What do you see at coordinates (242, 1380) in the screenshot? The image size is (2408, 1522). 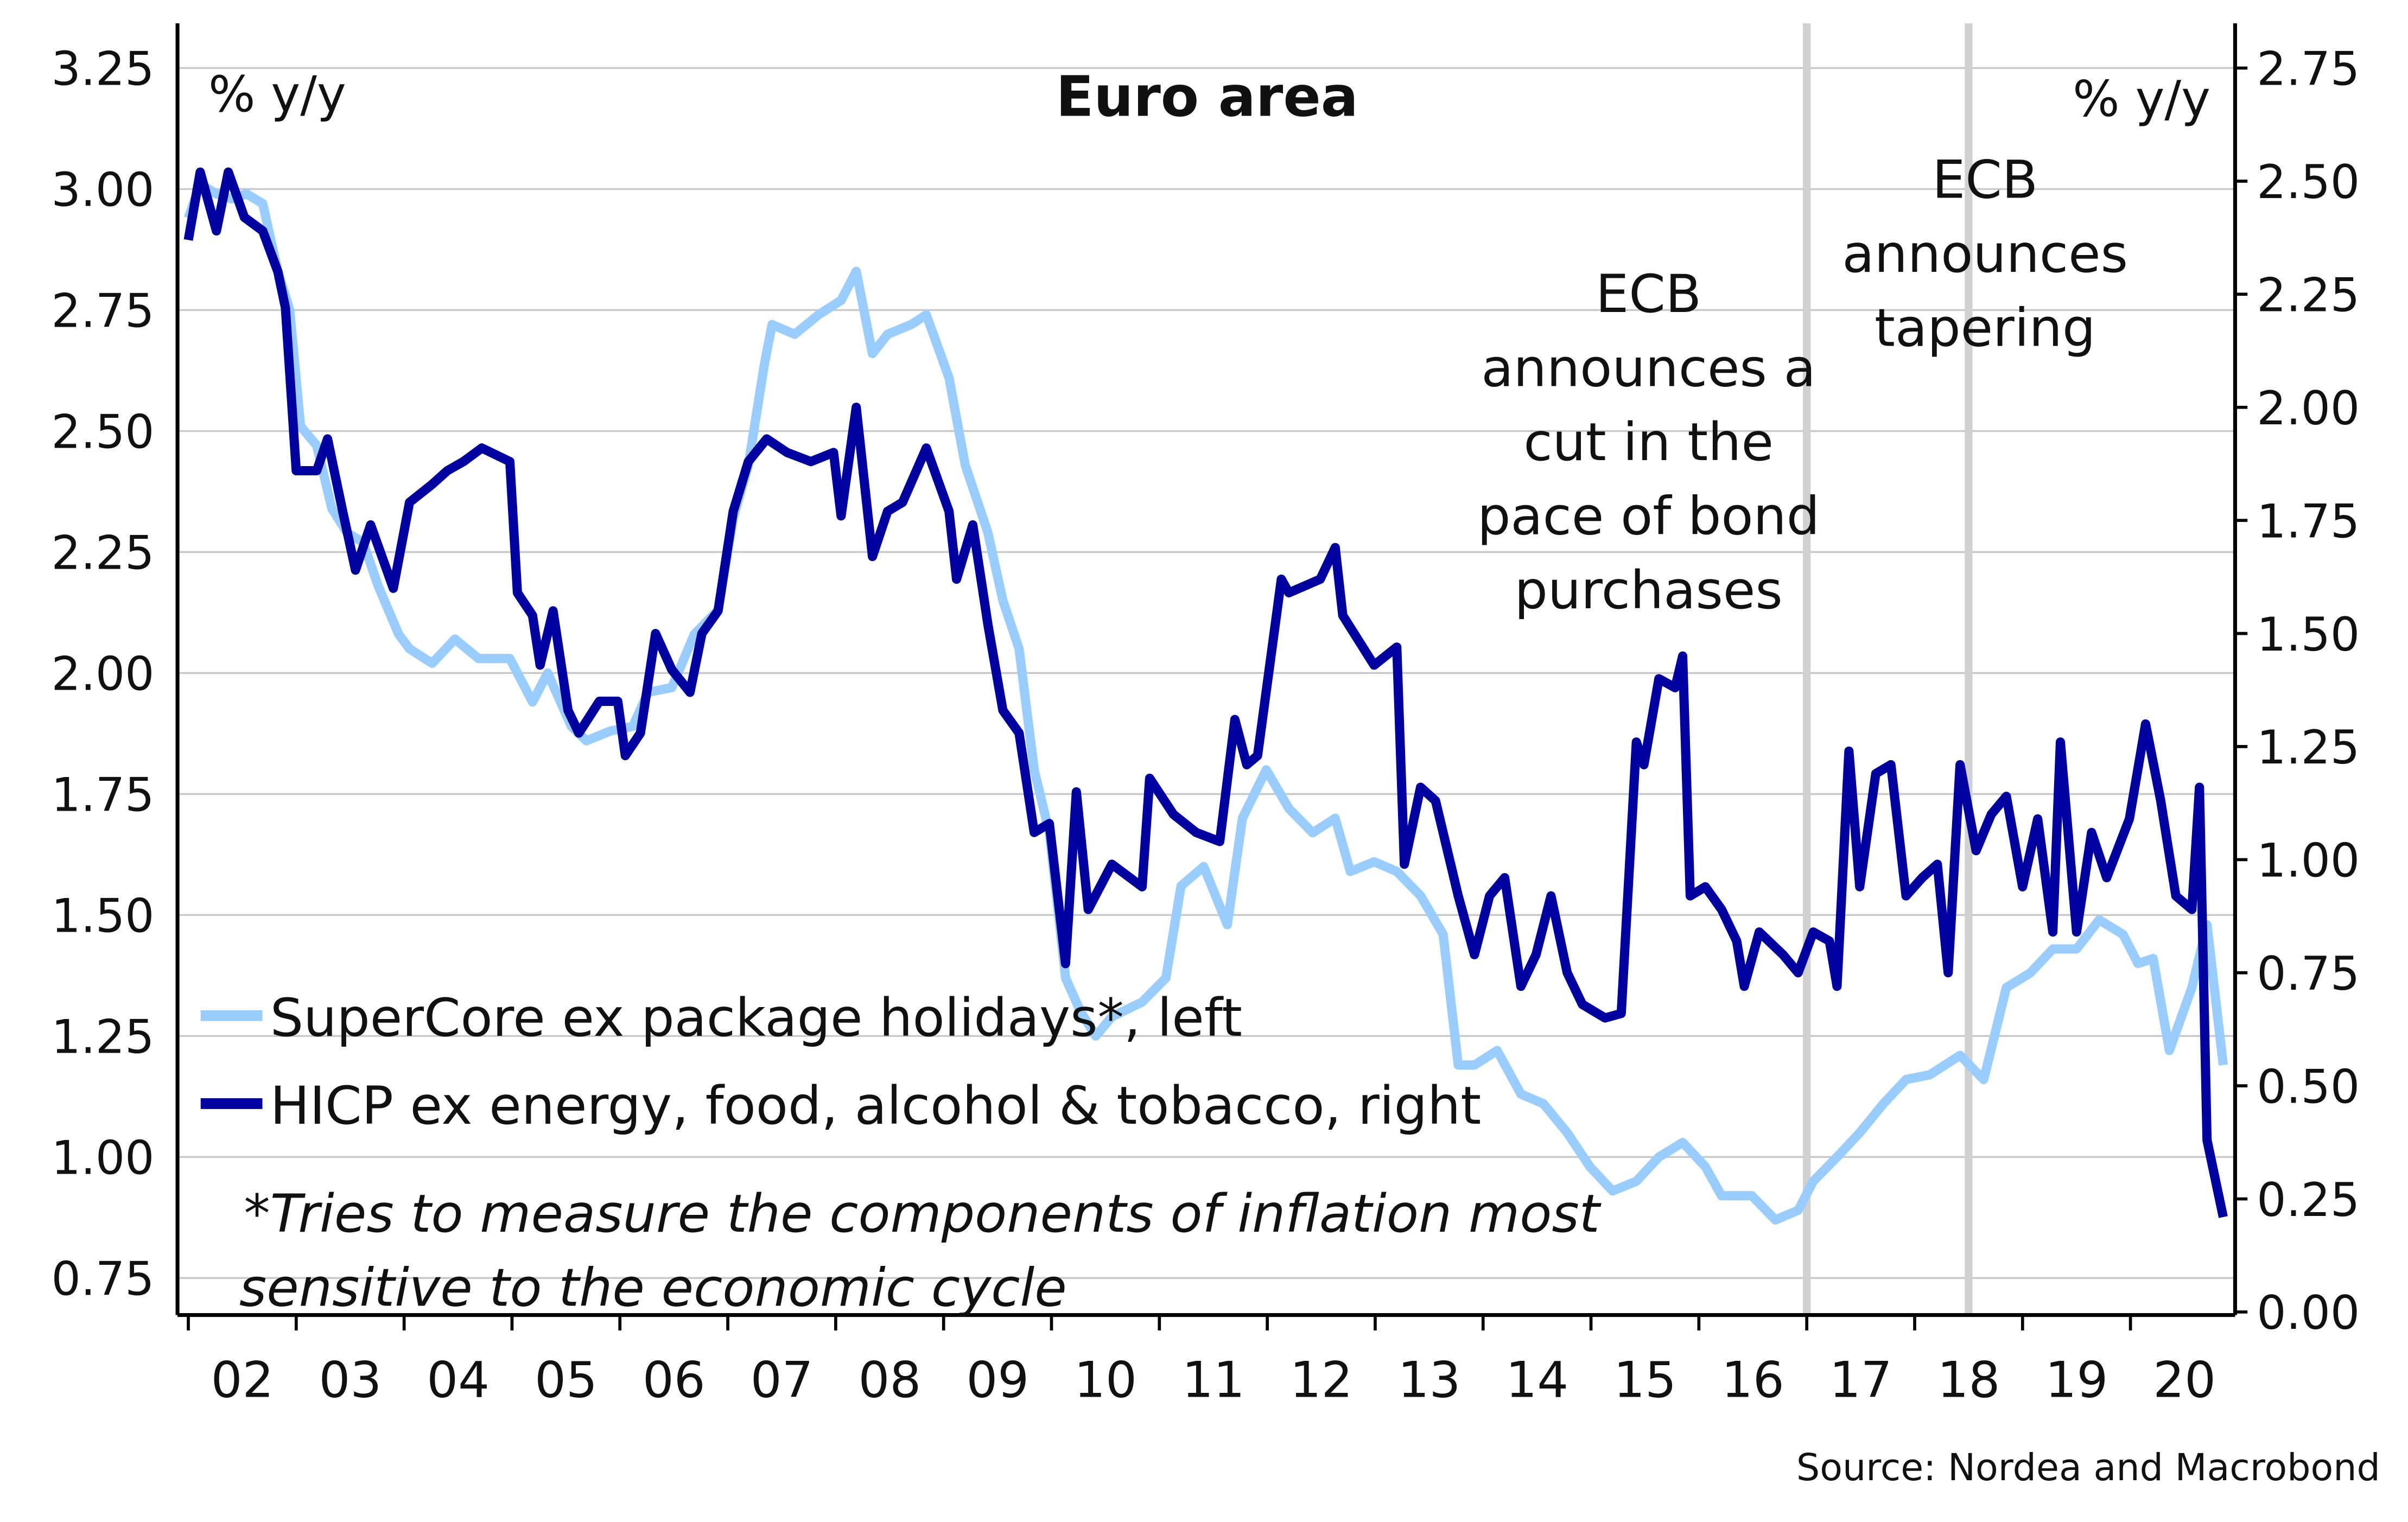 I see `x-tick-label: 02` at bounding box center [242, 1380].